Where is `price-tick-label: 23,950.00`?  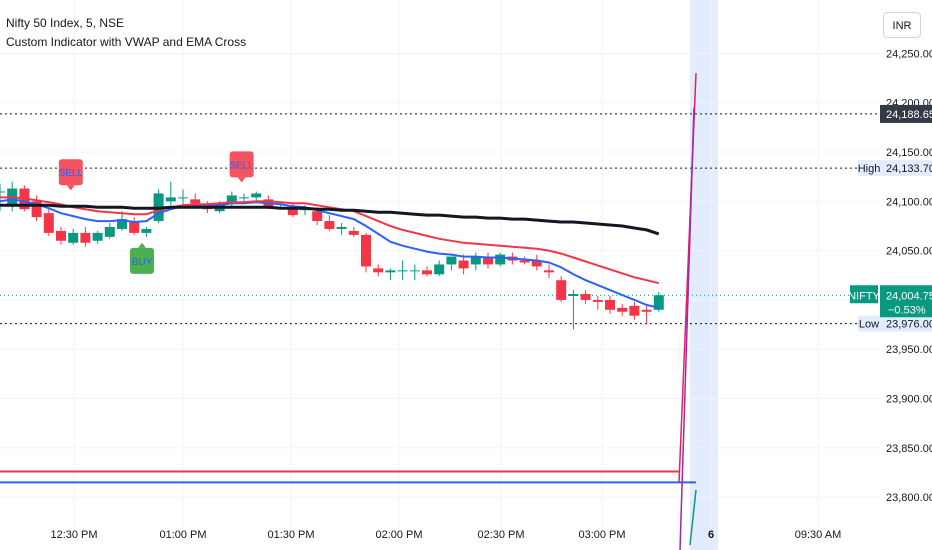
price-tick-label: 23,950.00 is located at coordinates (909, 350).